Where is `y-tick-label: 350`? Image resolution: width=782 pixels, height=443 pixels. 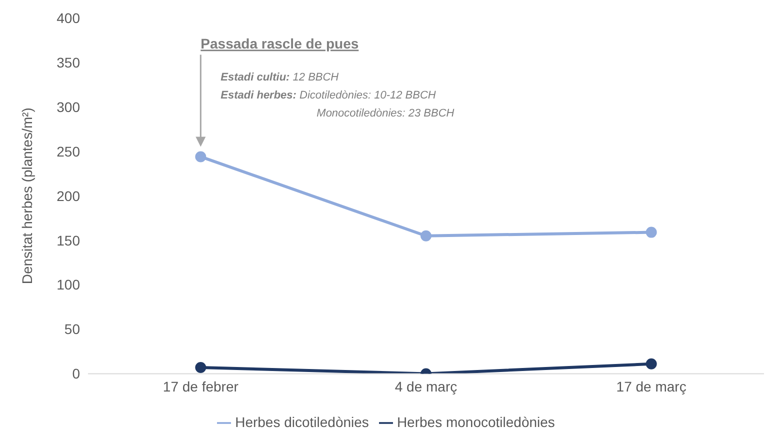
y-tick-label: 350 is located at coordinates (68, 62).